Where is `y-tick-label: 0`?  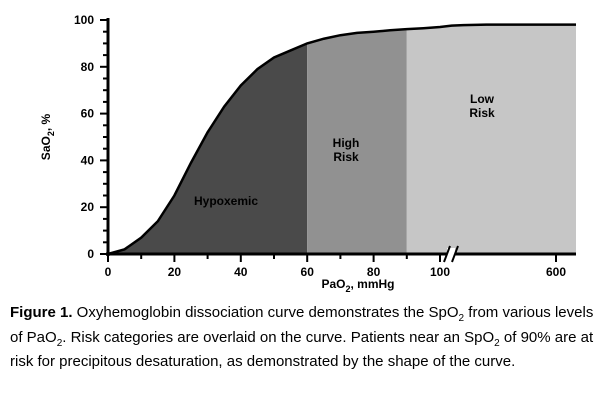
y-tick-label: 0 is located at coordinates (90, 254).